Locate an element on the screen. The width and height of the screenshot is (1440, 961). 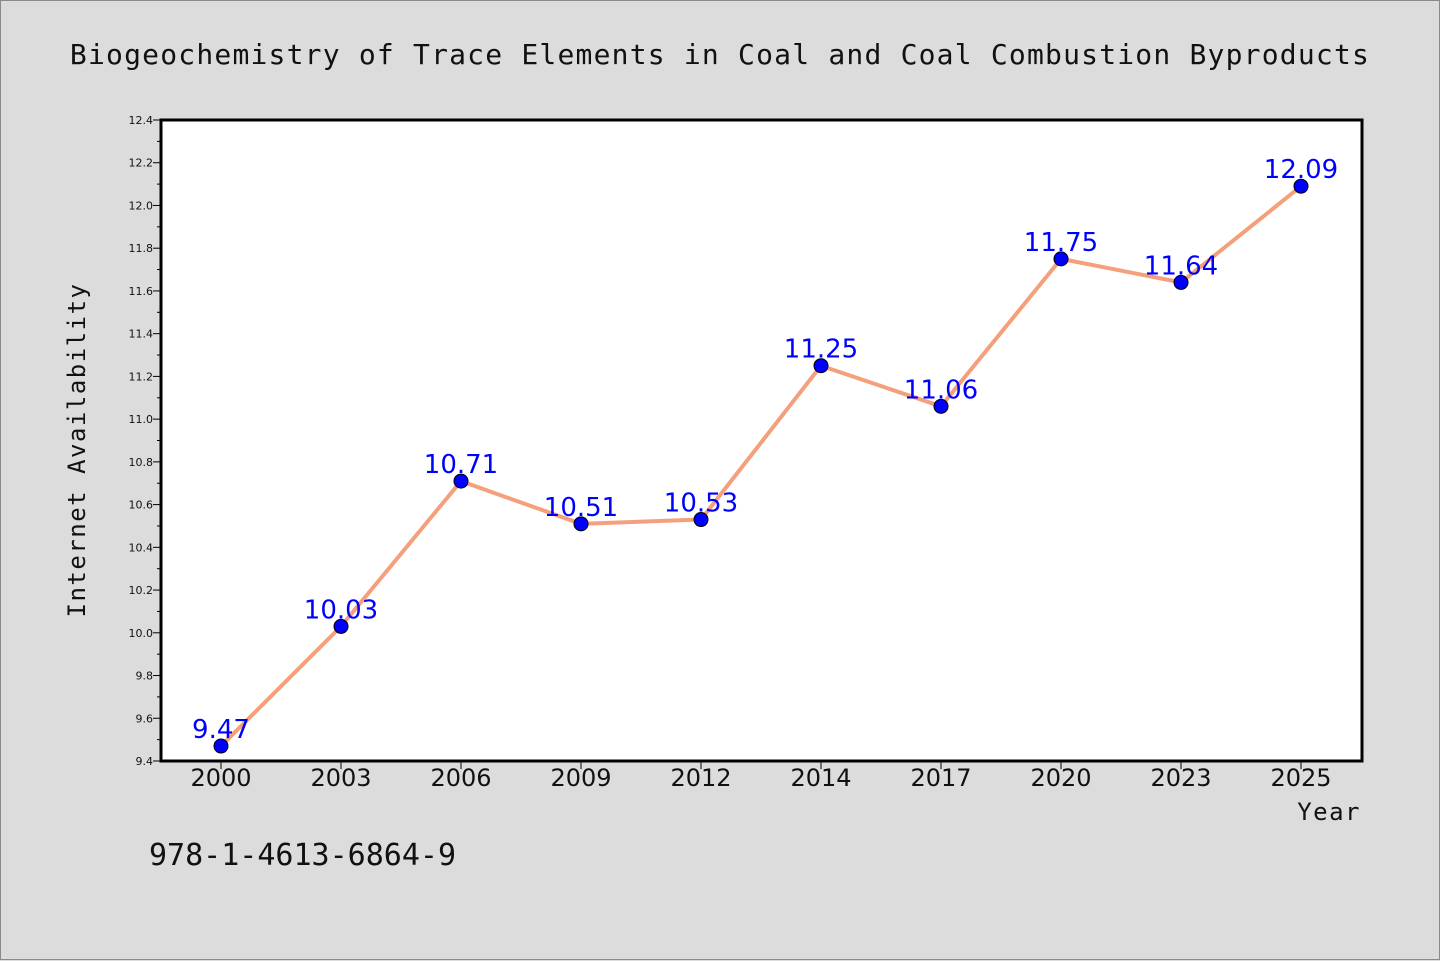
y-tick-label: 11.2 is located at coordinates (141, 376).